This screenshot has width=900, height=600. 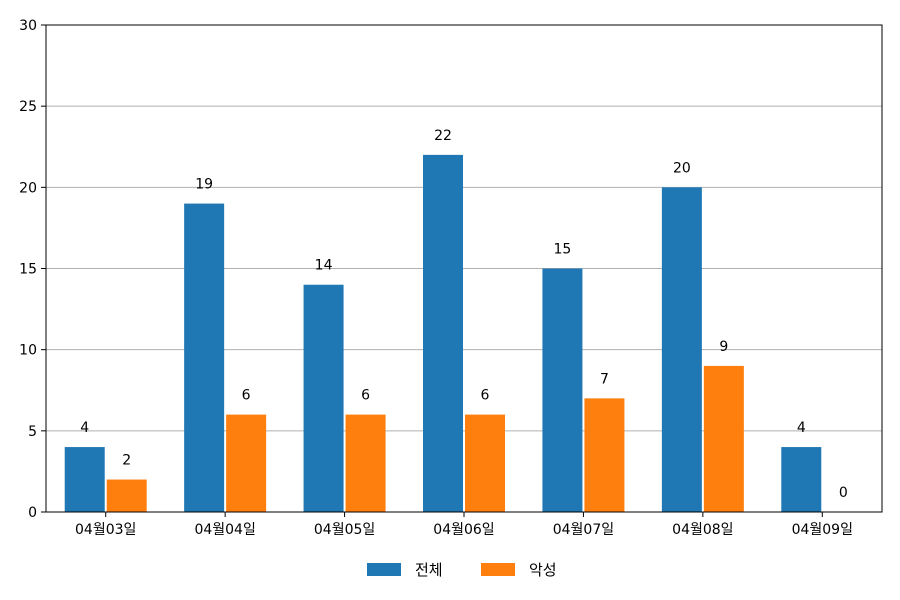 I want to click on x-tick-label: 04월04일, so click(x=224, y=530).